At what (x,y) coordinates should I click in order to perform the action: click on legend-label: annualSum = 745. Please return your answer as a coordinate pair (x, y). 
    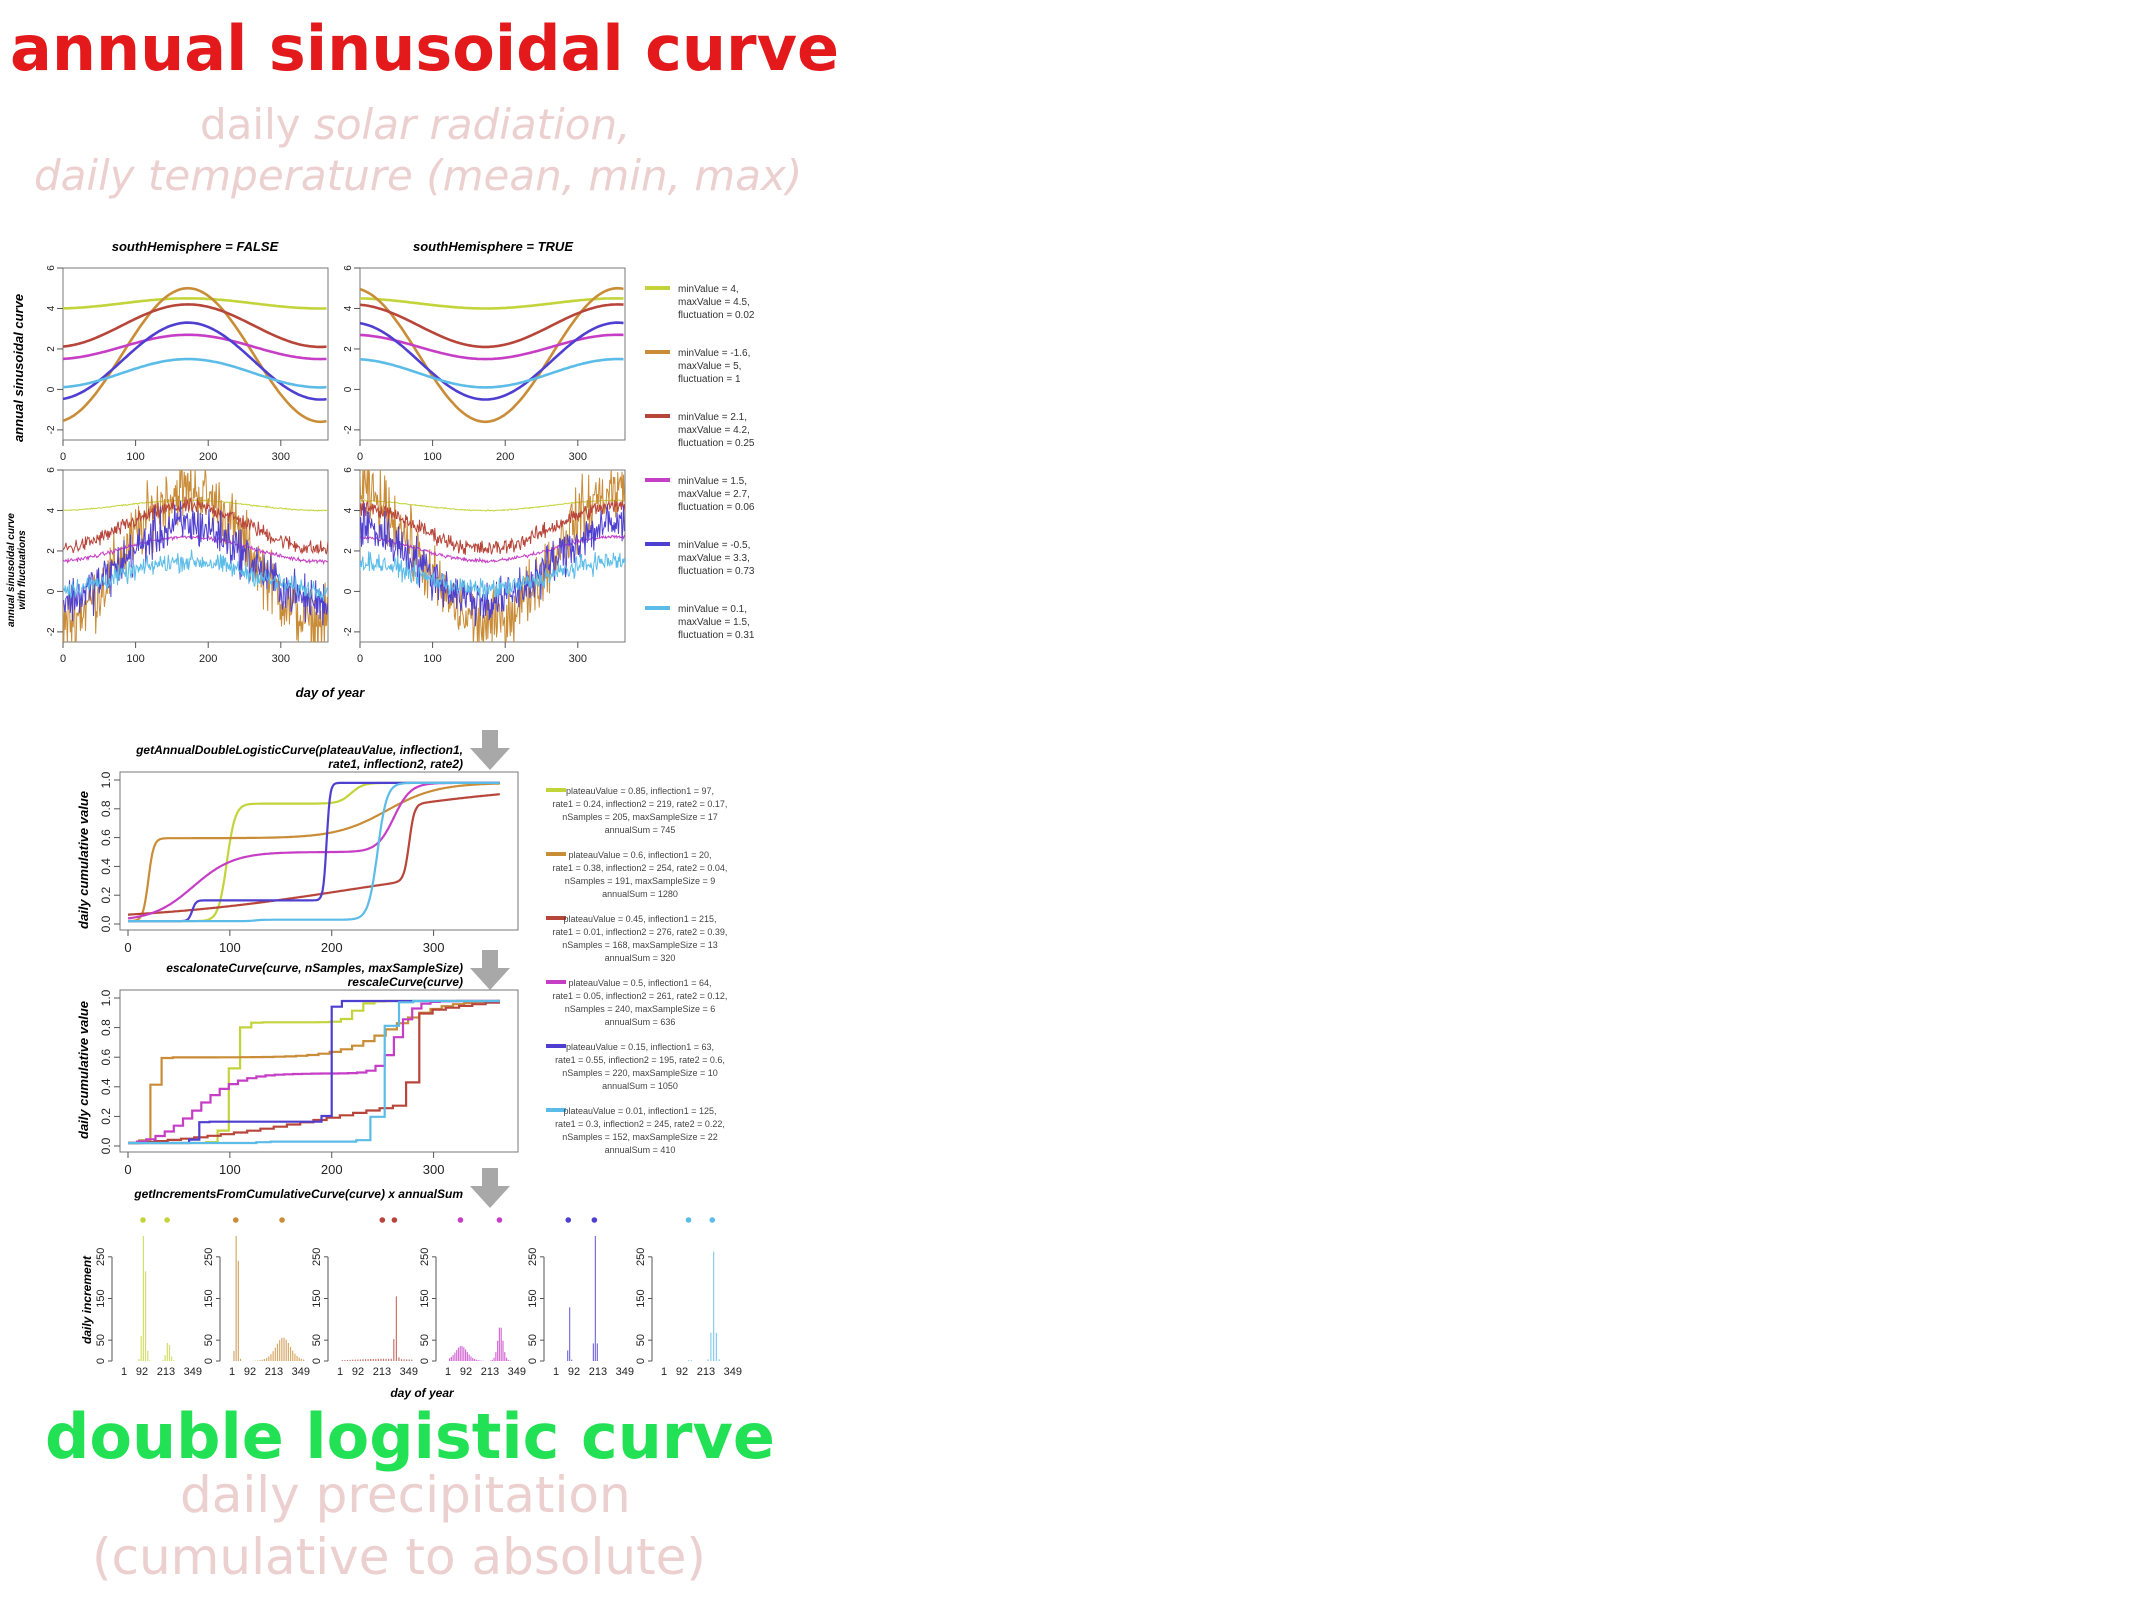
    Looking at the image, I should click on (640, 830).